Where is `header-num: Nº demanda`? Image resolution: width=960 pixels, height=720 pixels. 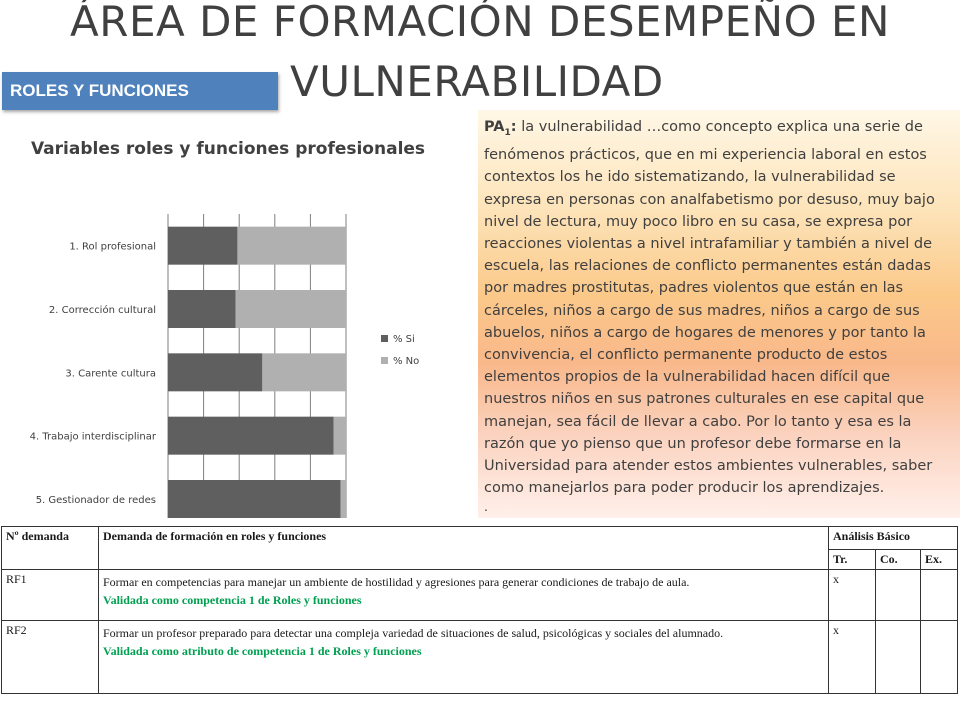
header-num: Nº demanda is located at coordinates (50, 548).